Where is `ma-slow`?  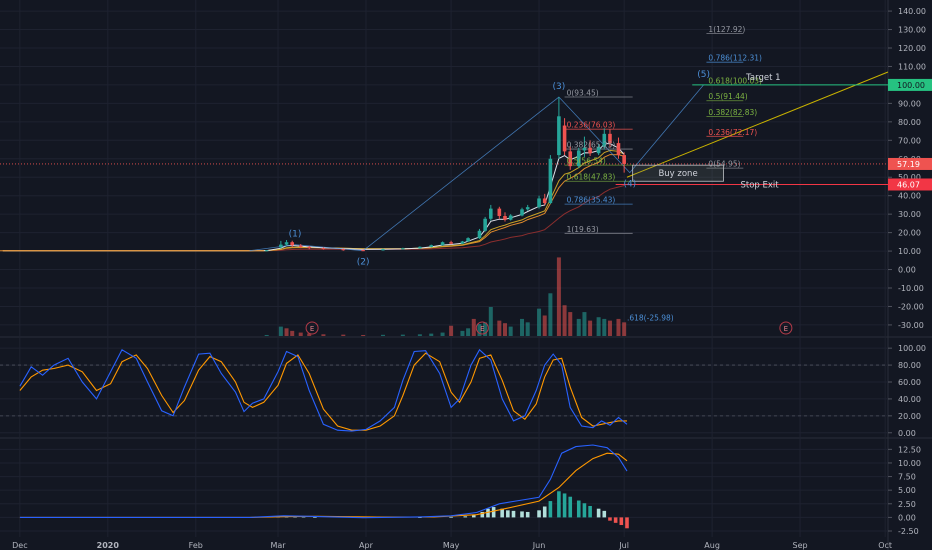 ma-slow is located at coordinates (313, 218).